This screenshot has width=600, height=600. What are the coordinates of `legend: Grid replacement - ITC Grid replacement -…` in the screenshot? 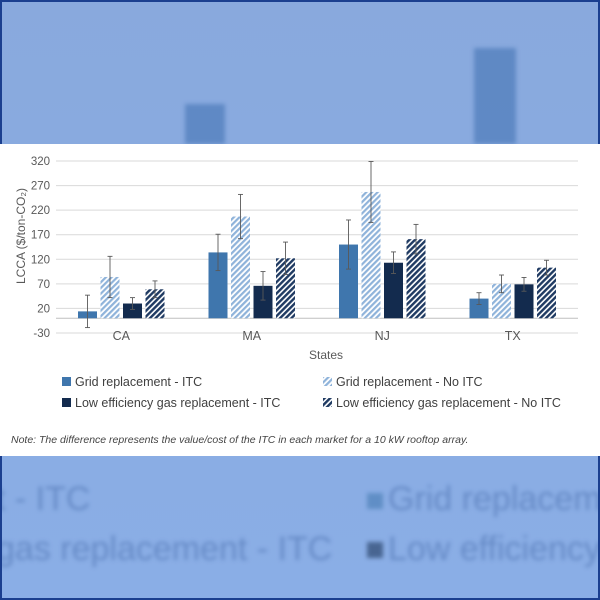 It's located at (311, 392).